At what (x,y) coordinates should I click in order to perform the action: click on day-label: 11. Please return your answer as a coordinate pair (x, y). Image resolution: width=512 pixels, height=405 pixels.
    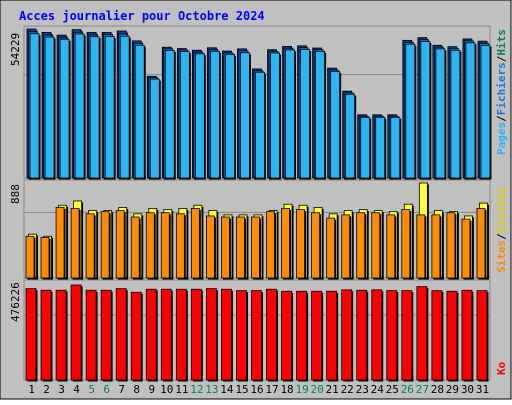
    Looking at the image, I should click on (181, 389).